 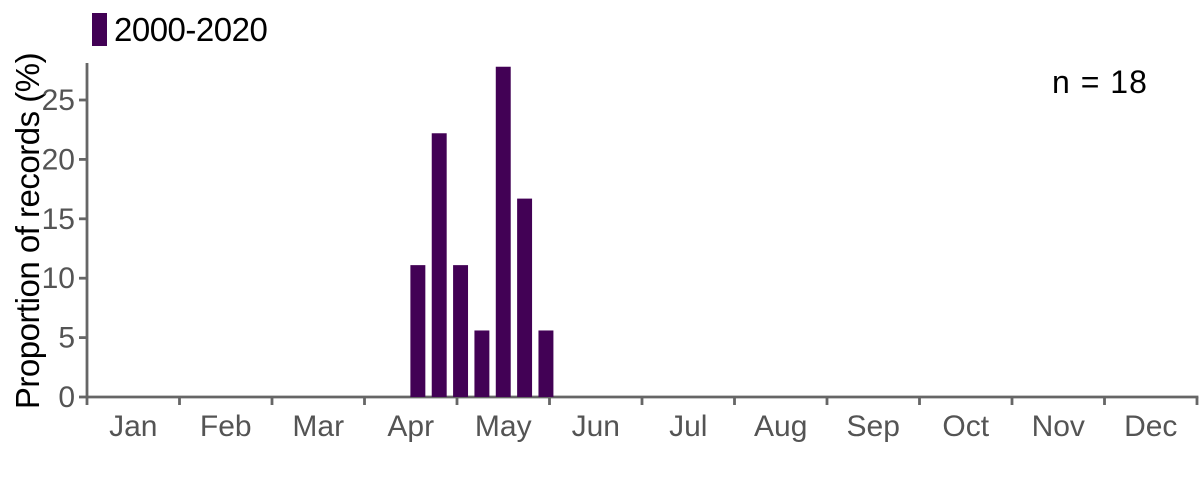 I want to click on y-tick-label-5: 5, so click(x=66, y=338).